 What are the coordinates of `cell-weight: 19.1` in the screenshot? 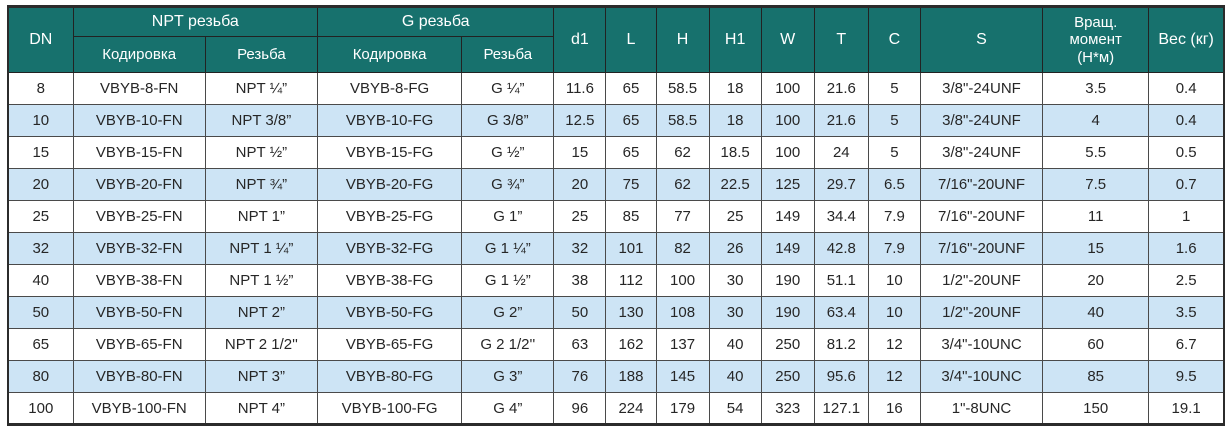 It's located at (1186, 408).